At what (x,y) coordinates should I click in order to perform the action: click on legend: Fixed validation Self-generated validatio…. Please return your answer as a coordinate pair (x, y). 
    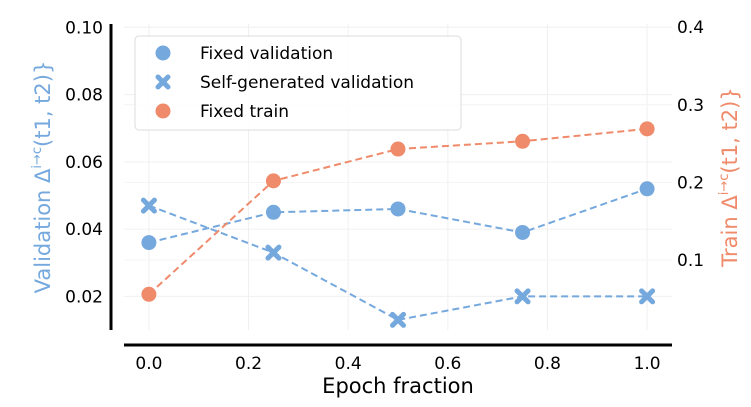
    Looking at the image, I should click on (298, 83).